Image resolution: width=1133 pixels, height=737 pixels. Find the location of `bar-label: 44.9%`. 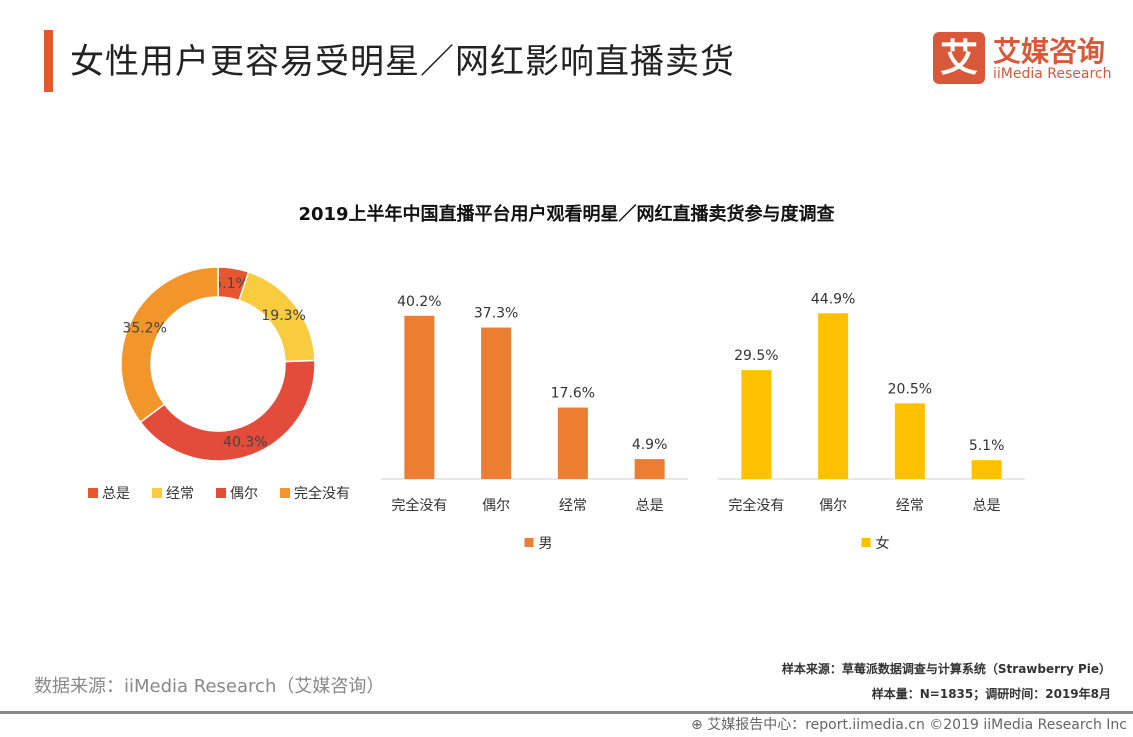

bar-label: 44.9% is located at coordinates (833, 299).